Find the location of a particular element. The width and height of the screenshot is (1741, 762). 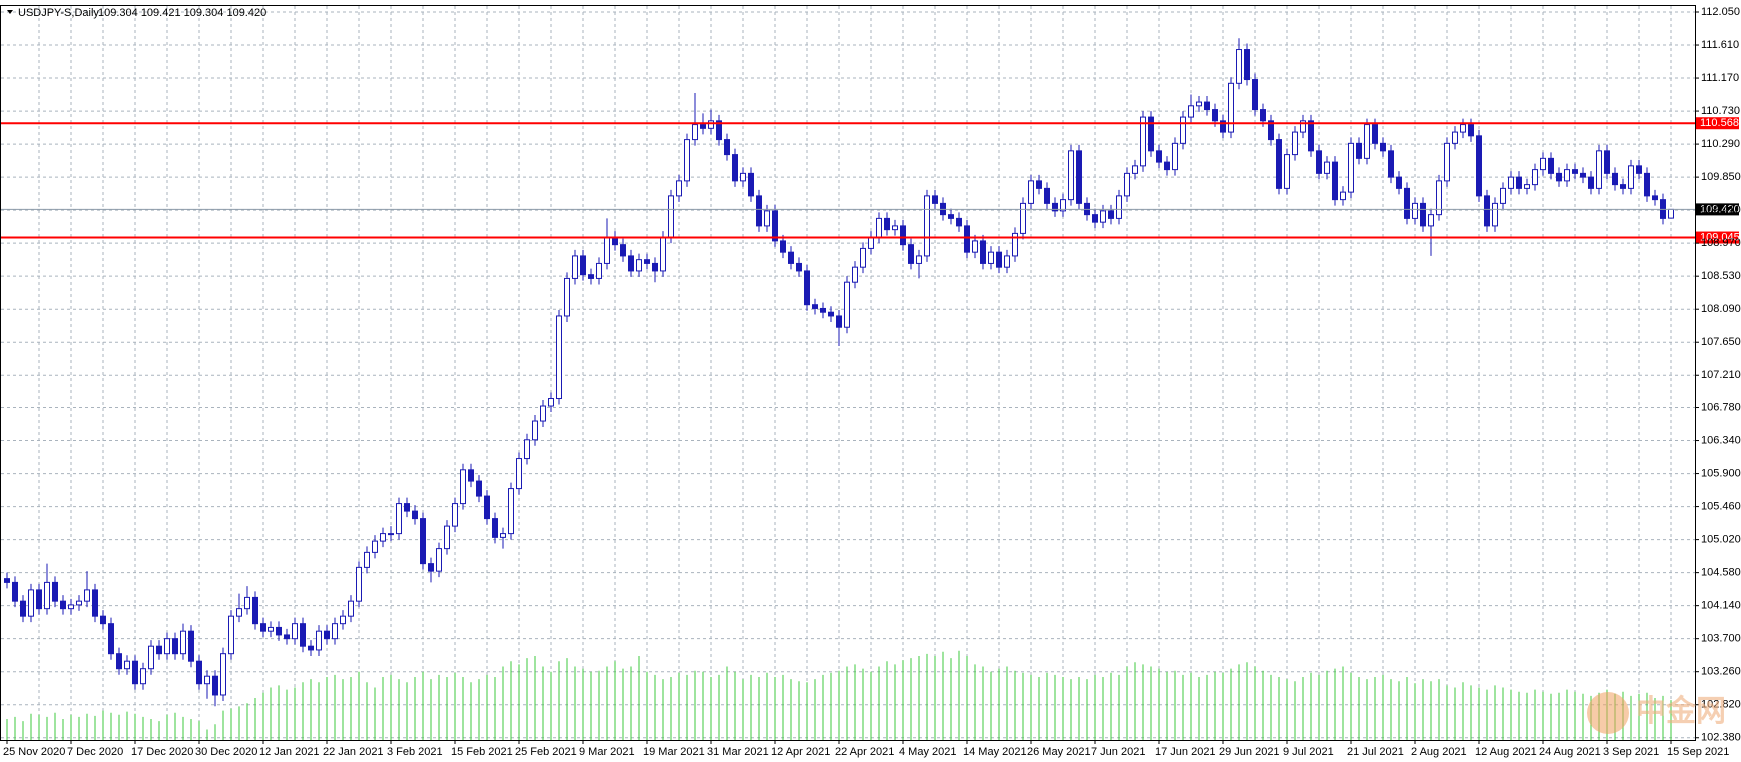

y-tick-label: 103.700 is located at coordinates (1721, 639).